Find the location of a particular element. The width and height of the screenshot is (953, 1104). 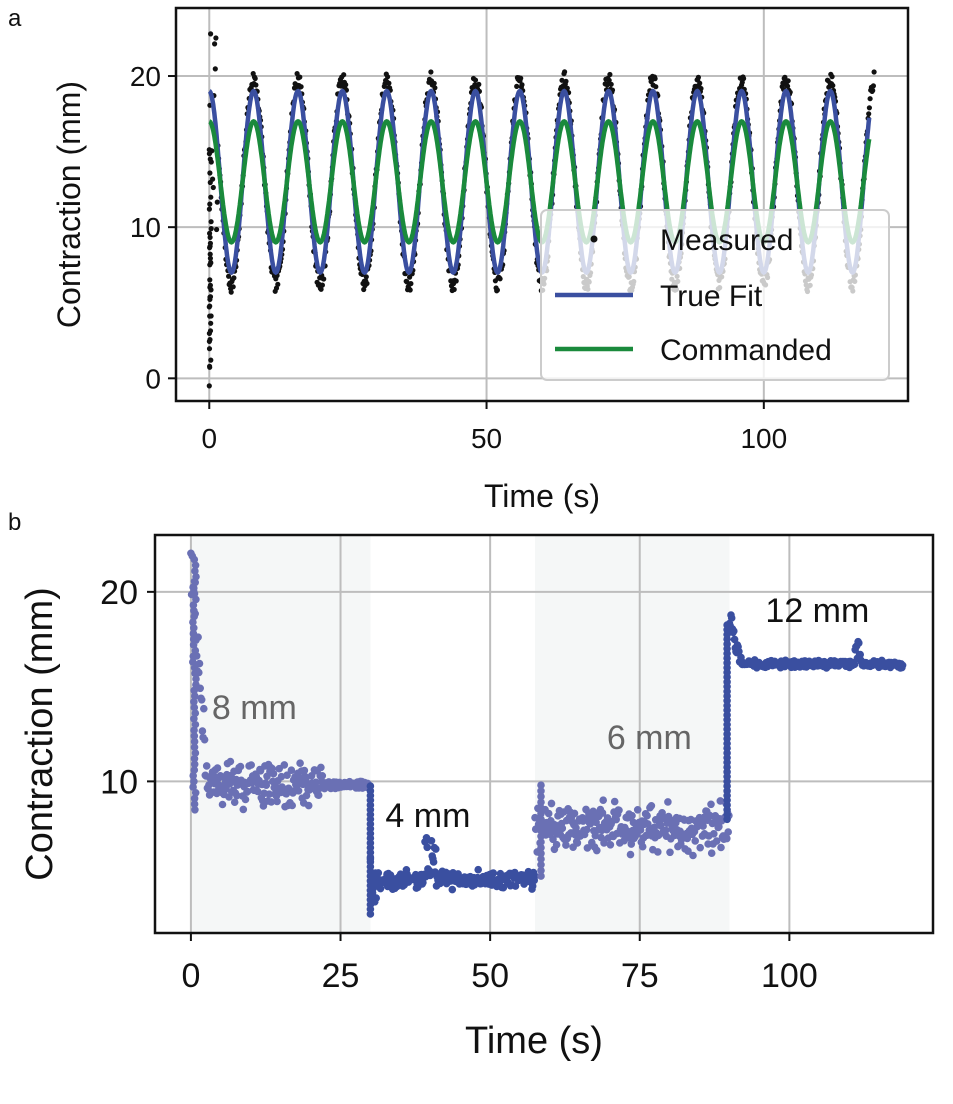

panel-a-y-tick-label: 20 is located at coordinates (145, 76).